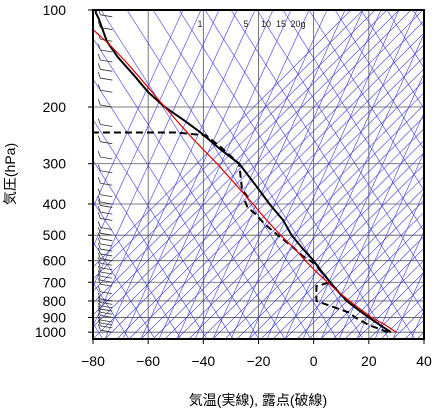 The image size is (435, 417). What do you see at coordinates (55, 10) in the screenshot?
I see `y-tick-label: 100` at bounding box center [55, 10].